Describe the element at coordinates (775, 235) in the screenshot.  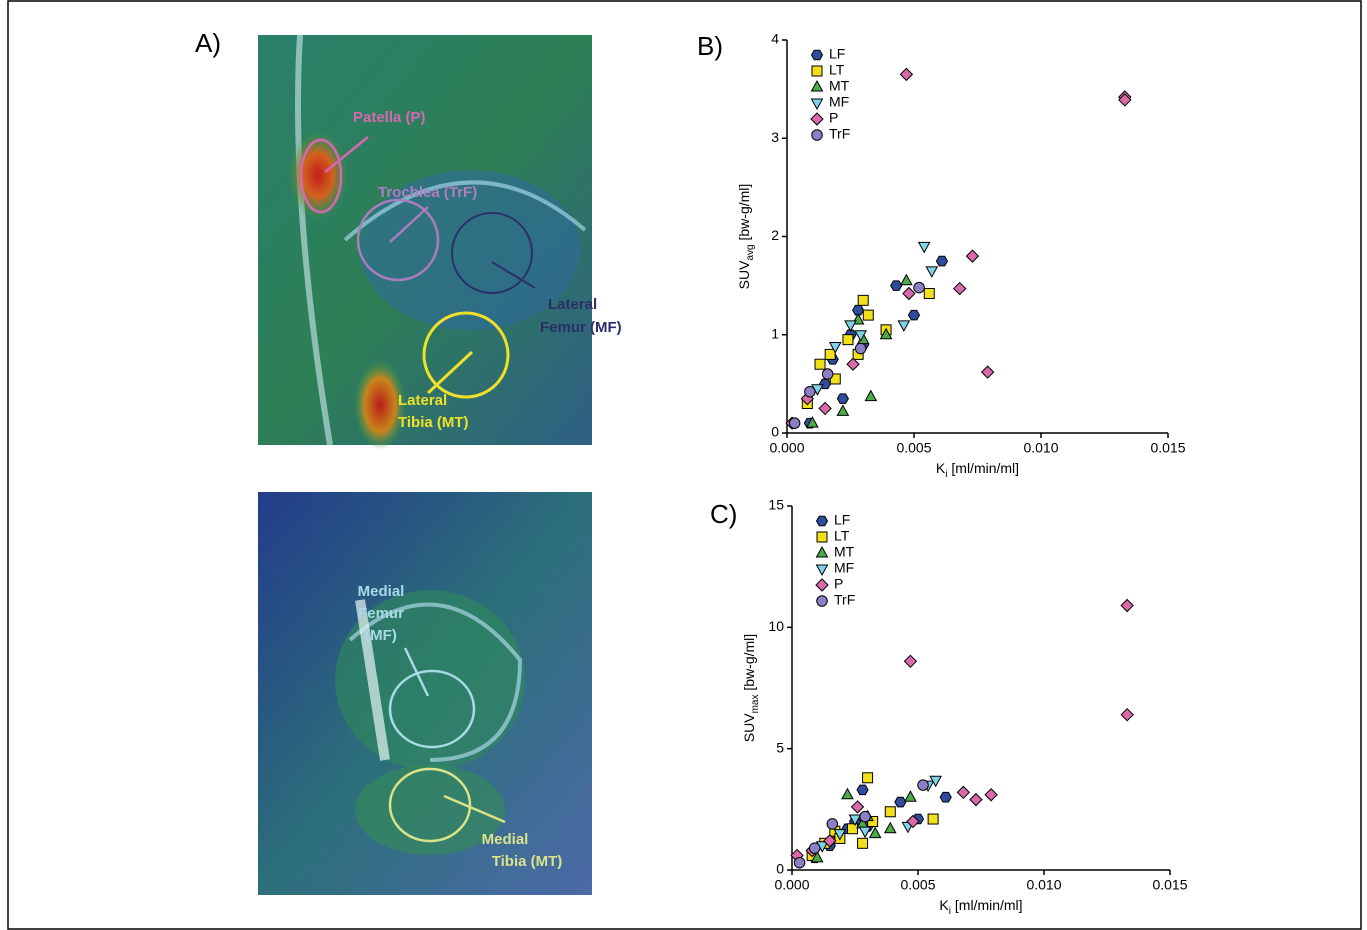
I see `y-tick-label: 2` at that location.